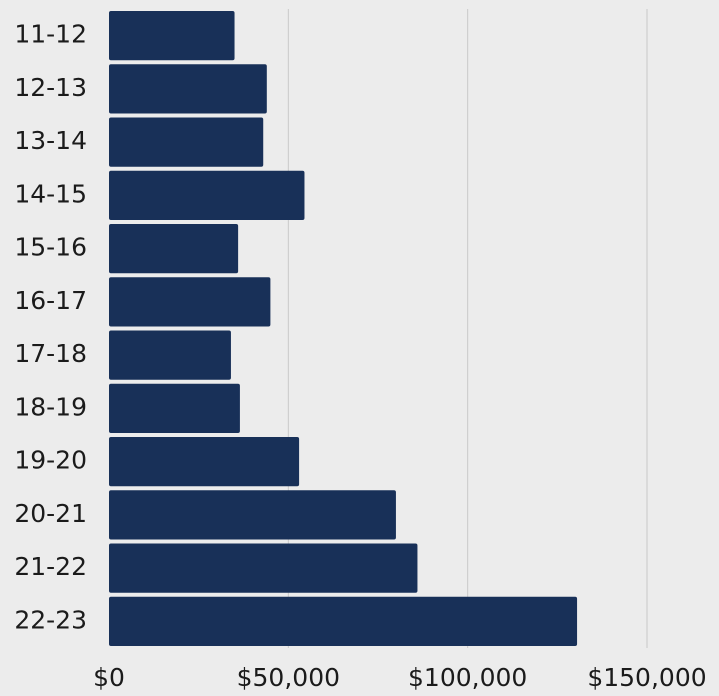 This screenshot has width=719, height=696. Describe the element at coordinates (50, 140) in the screenshot. I see `y-tick-label-13-14: 13-14` at that location.